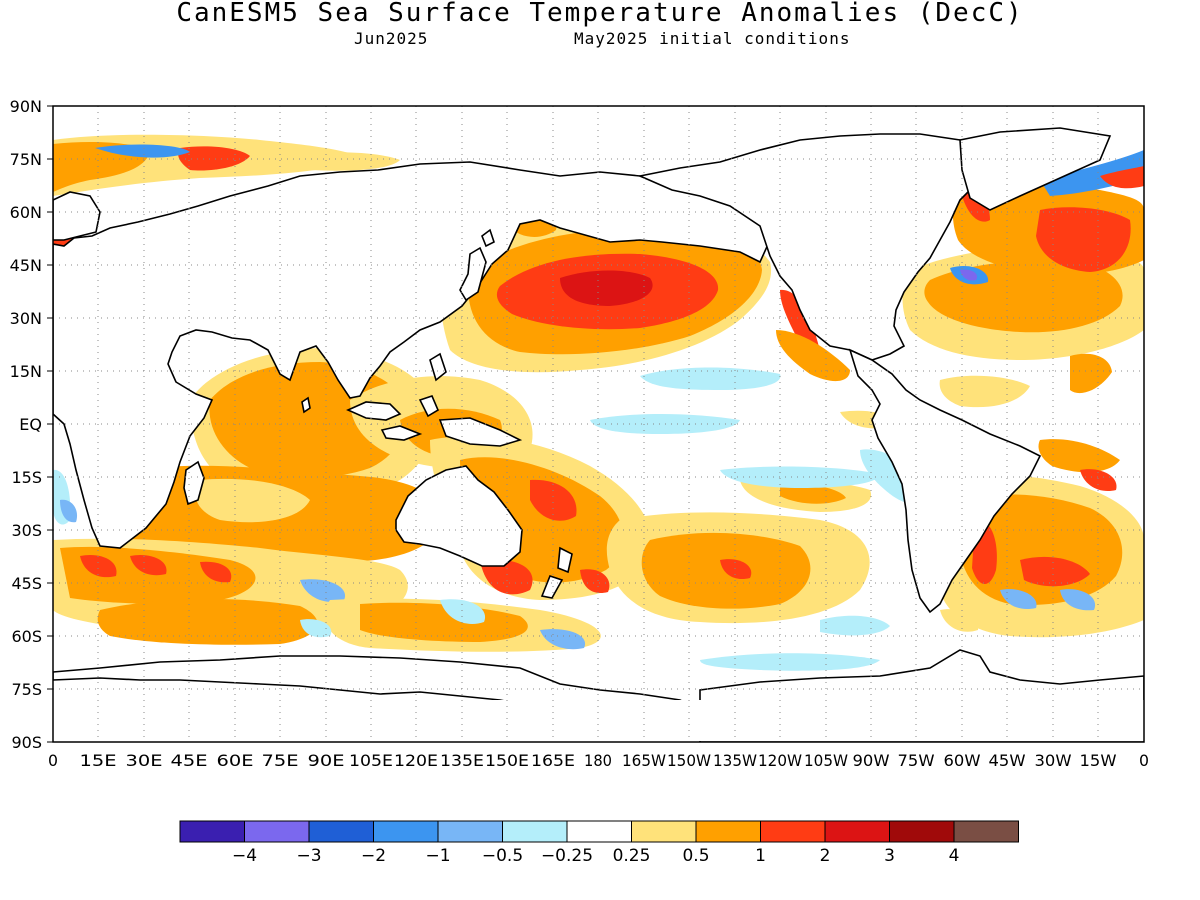 Image resolution: width=1200 pixels, height=900 pixels. I want to click on lon-label: 120E, so click(416, 760).